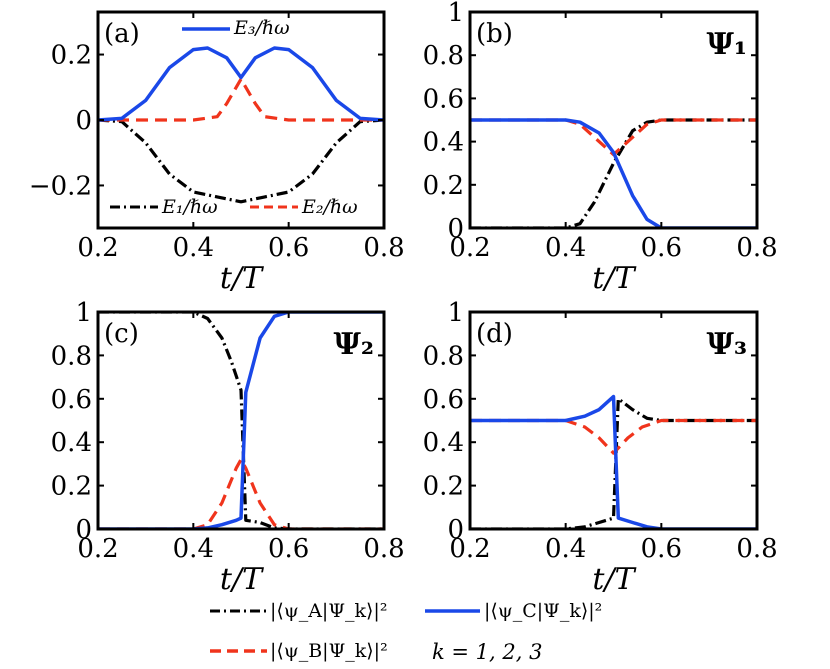  Describe the element at coordinates (614, 278) in the screenshot. I see `x-axis-label-b: t/T` at that location.